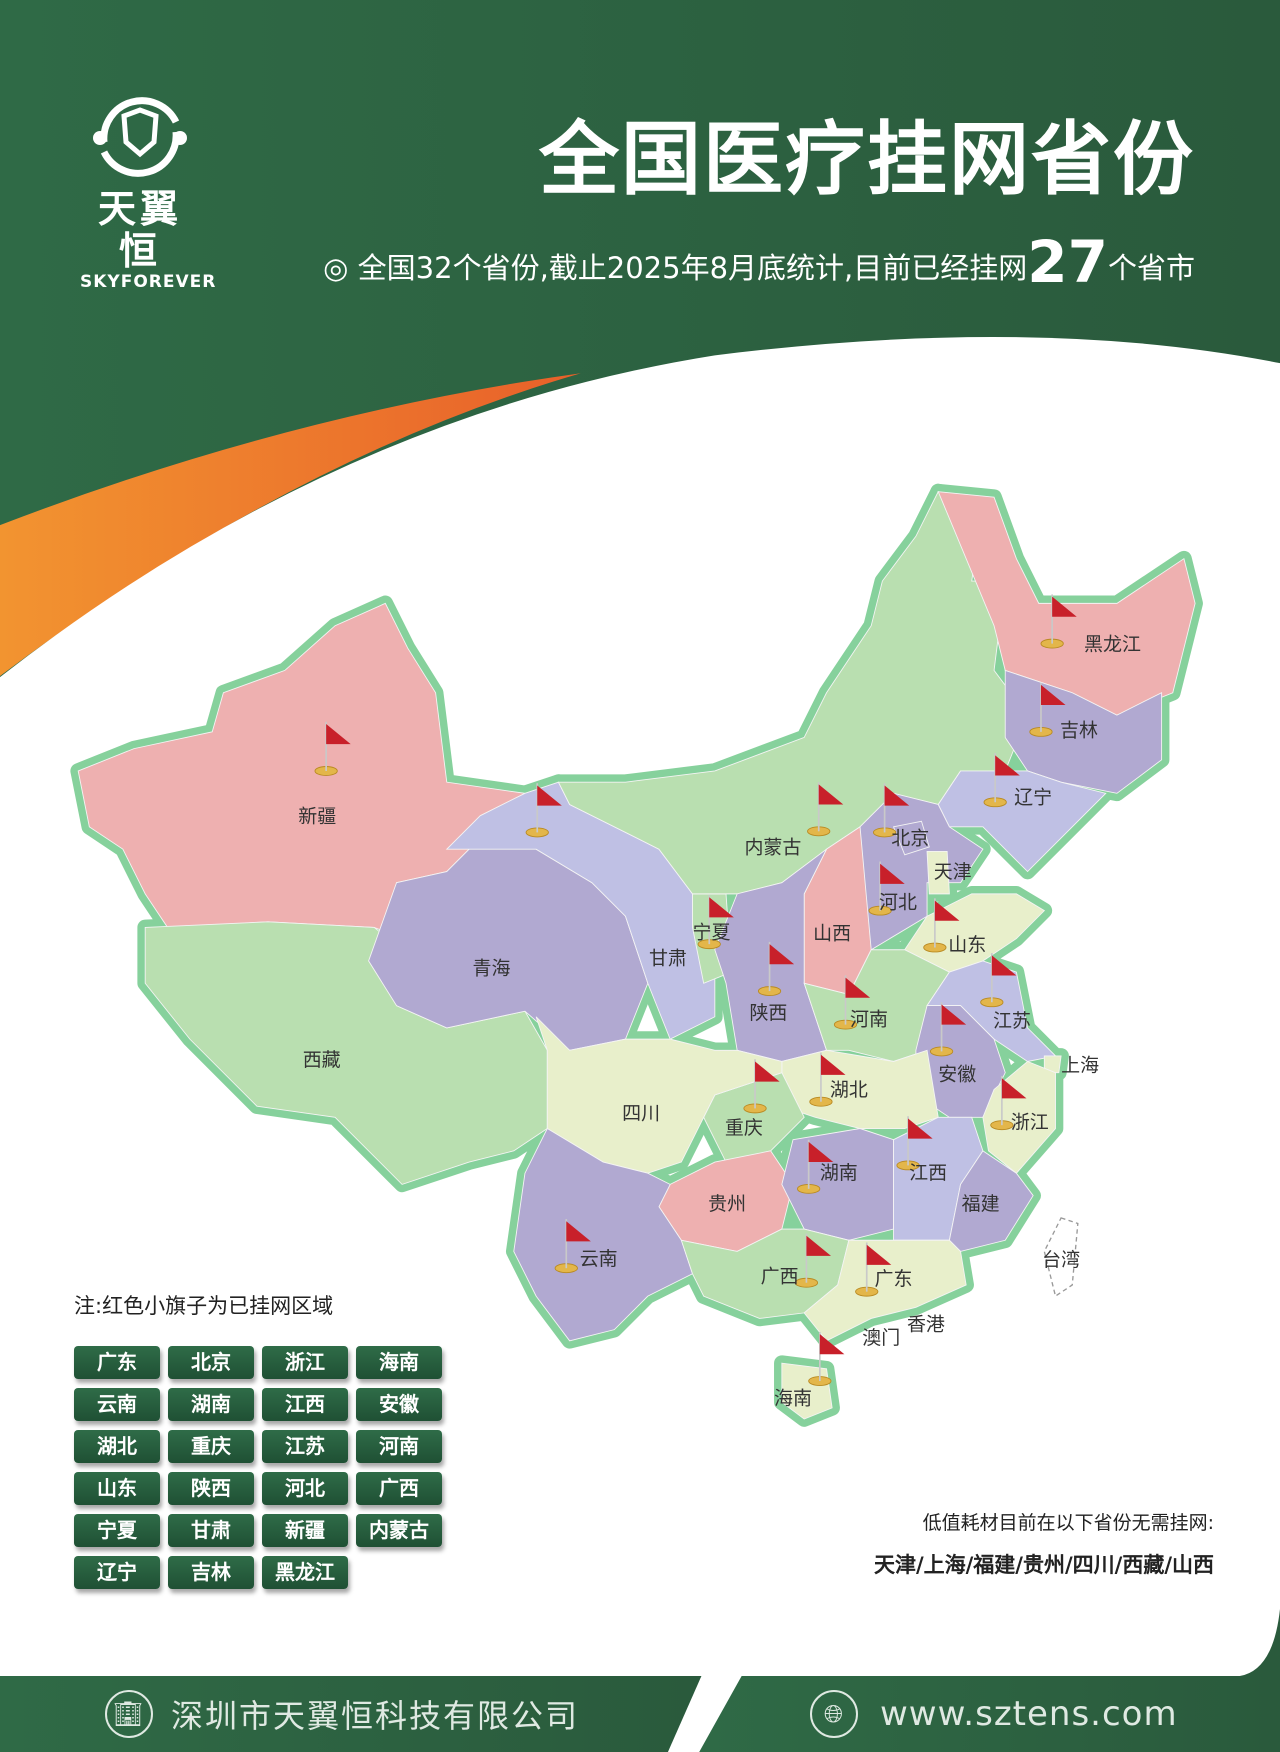 The image size is (1280, 1752). I want to click on province-label: 吉林, so click(1079, 730).